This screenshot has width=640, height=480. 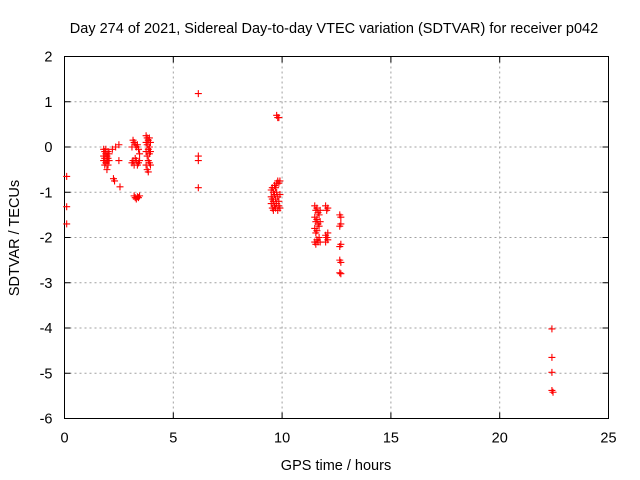 I want to click on y-axis-label: SDTVAR / TECUs, so click(x=15, y=238).